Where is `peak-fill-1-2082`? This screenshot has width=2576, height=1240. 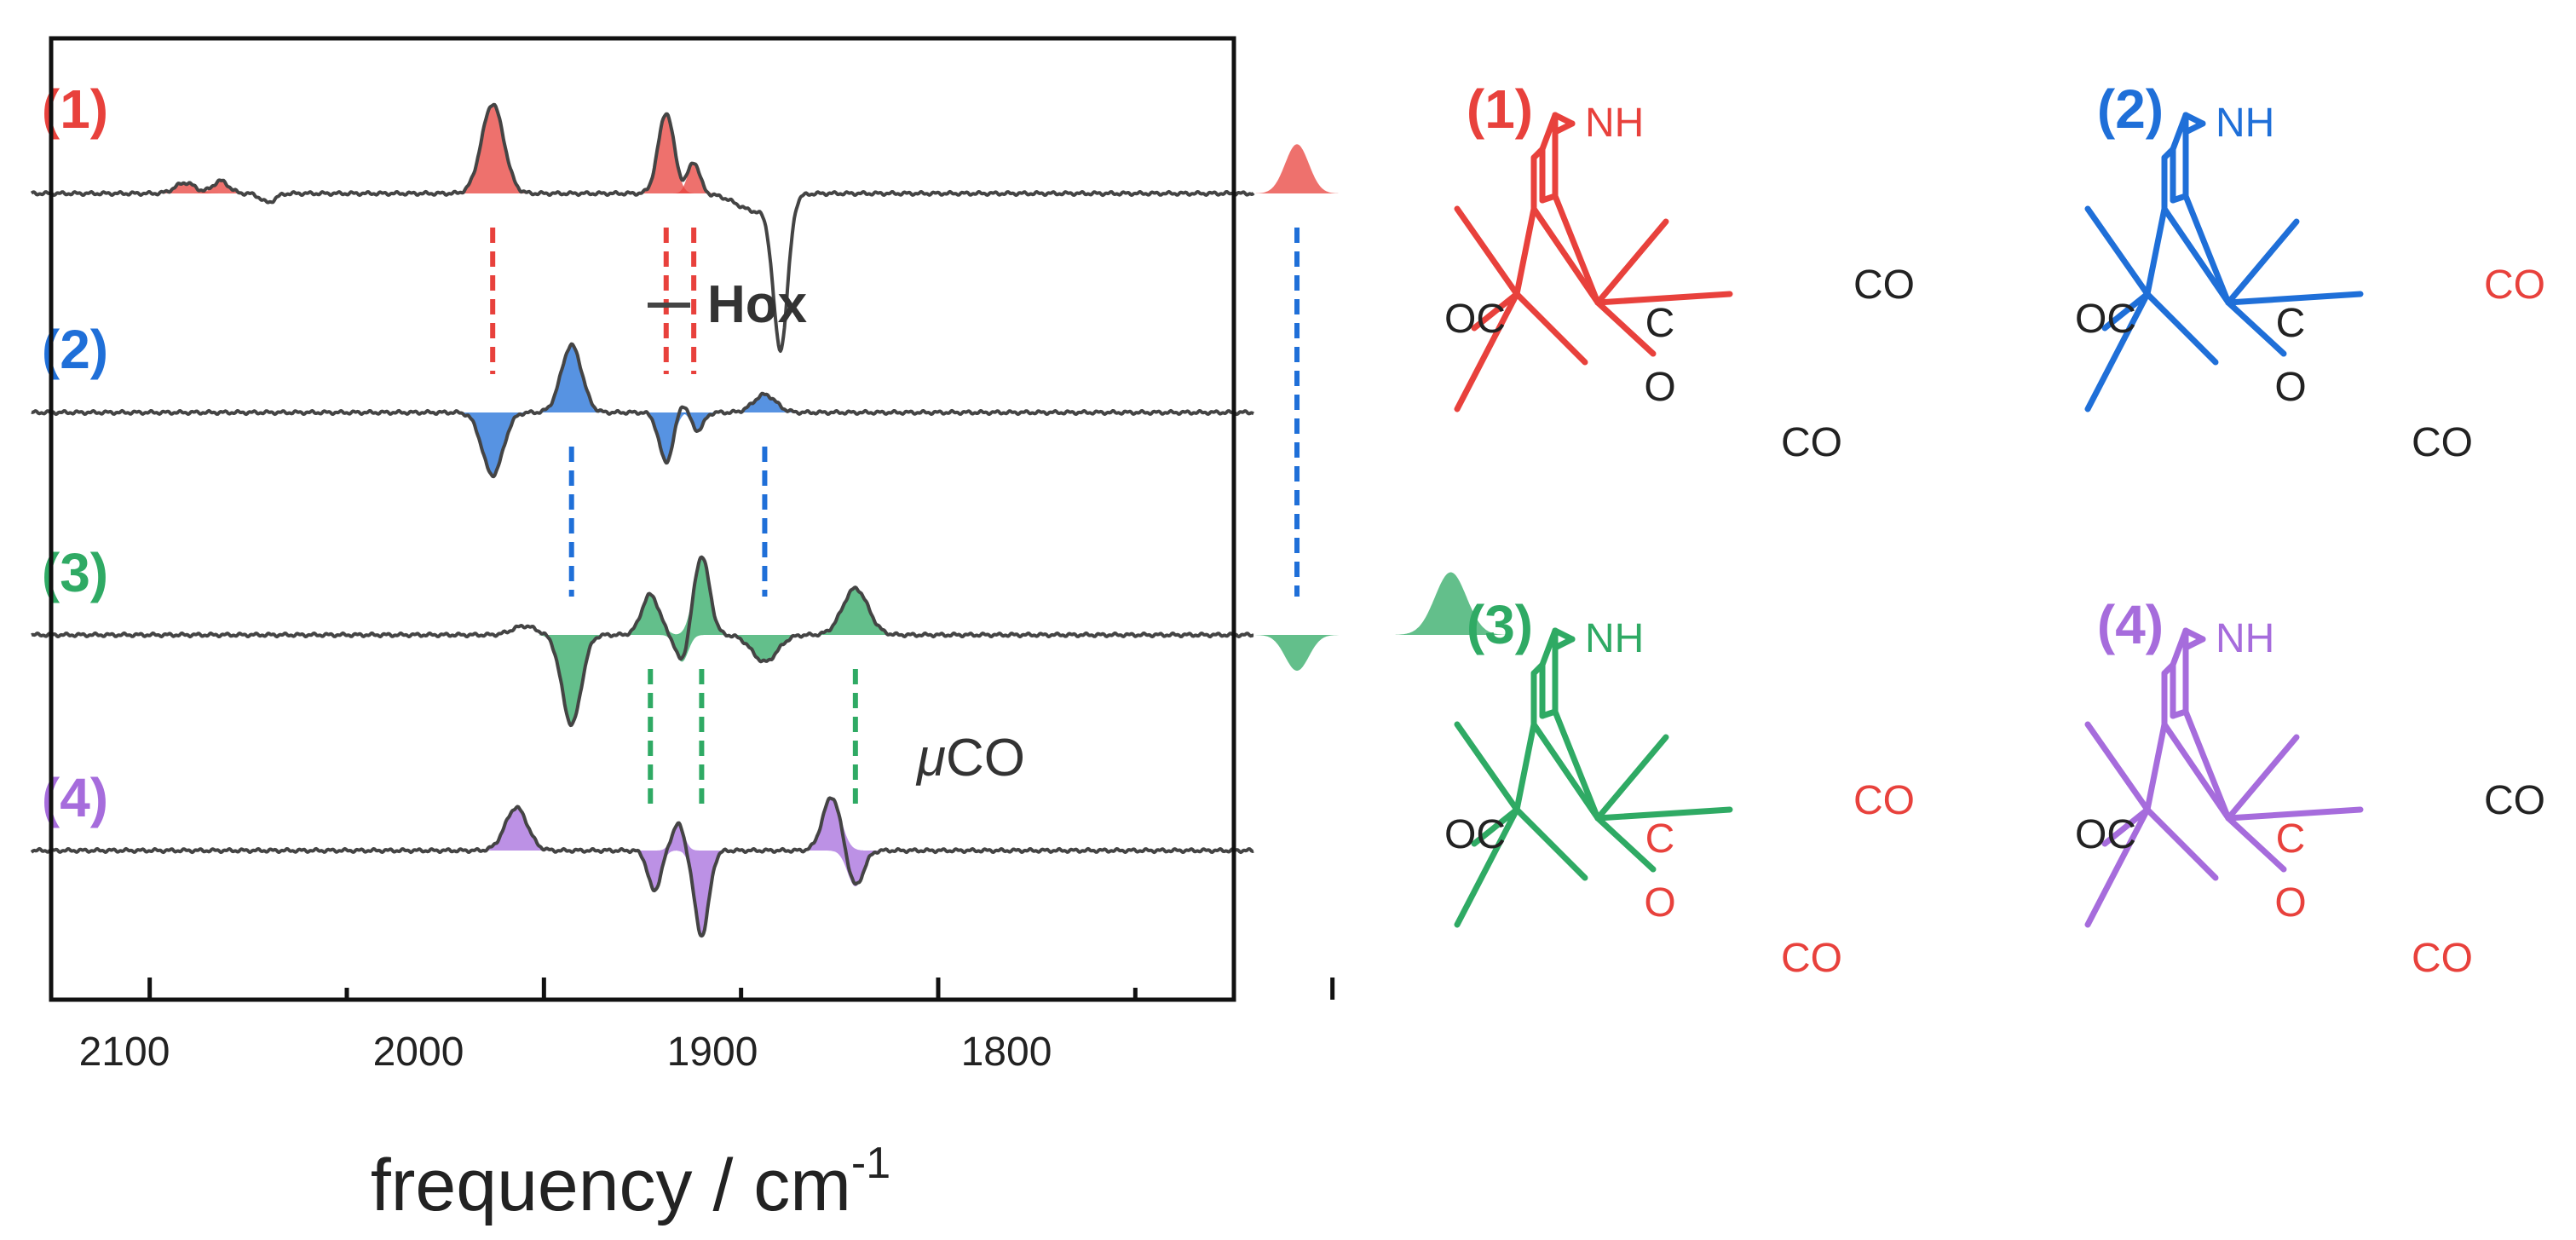 peak-fill-1-2082 is located at coordinates (221, 187).